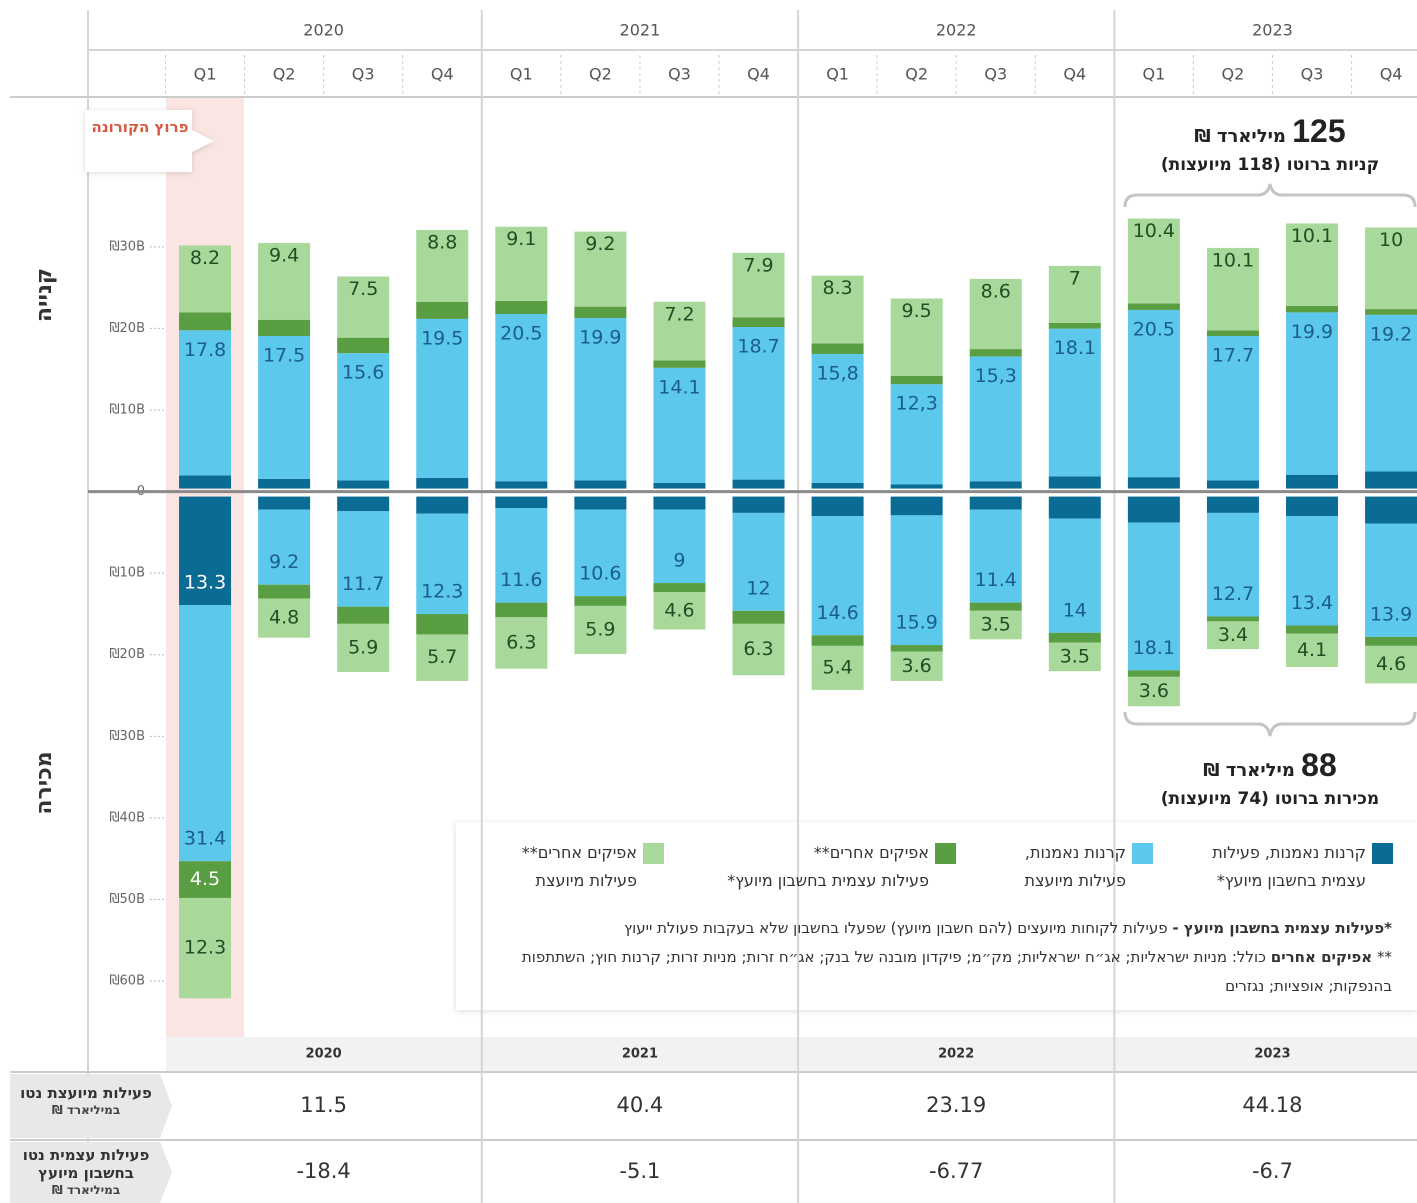 The image size is (1417, 1203). Describe the element at coordinates (758, 649) in the screenshot. I see `bar-label: 6.3` at that location.